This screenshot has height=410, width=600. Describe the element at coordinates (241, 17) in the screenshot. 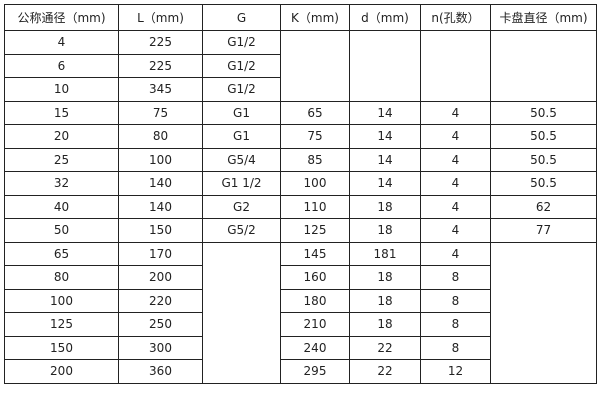

I see `column-header: G` at that location.